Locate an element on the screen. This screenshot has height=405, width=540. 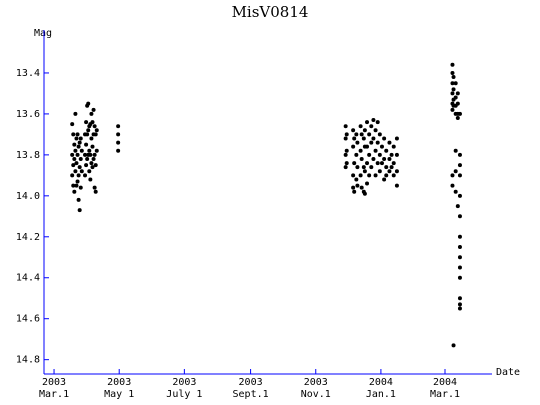
y-axis-label: Mag is located at coordinates (43, 33).